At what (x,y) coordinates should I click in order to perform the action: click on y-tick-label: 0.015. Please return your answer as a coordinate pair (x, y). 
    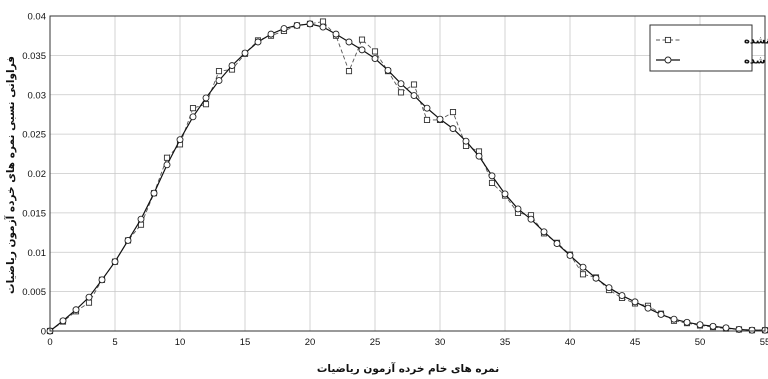
    Looking at the image, I should click on (34, 213).